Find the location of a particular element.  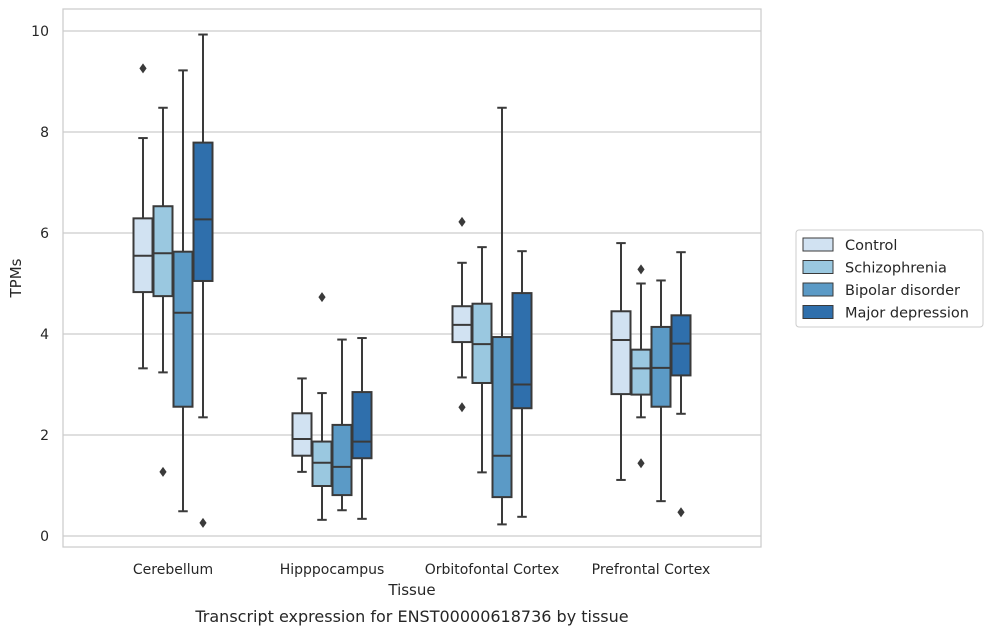

x-tick-label: Prefrontal Cortex is located at coordinates (651, 570).